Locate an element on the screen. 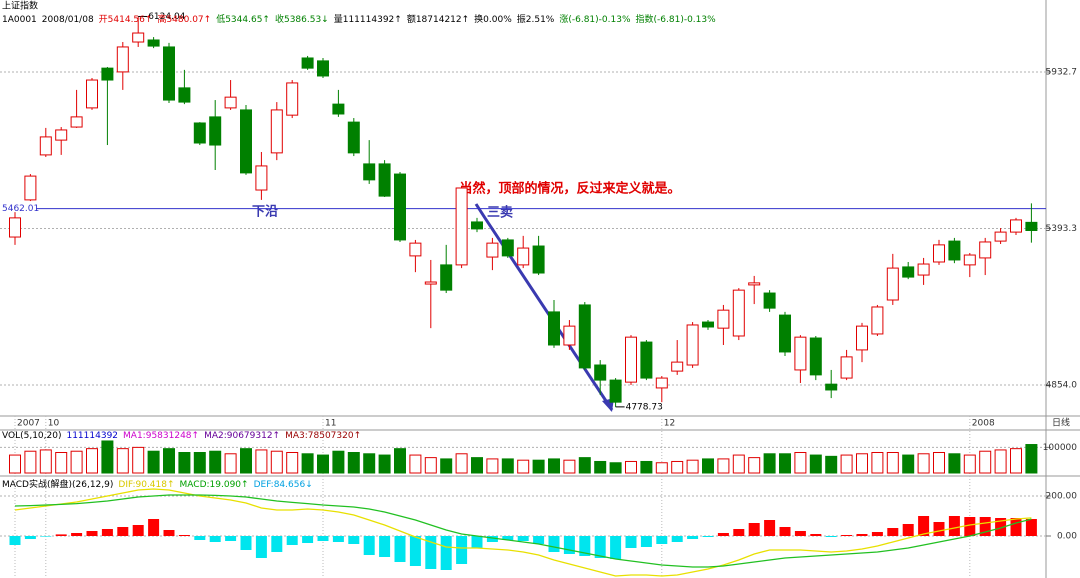 The width and height of the screenshot is (1080, 578). y-tick-label: 5393.3 is located at coordinates (1062, 229).